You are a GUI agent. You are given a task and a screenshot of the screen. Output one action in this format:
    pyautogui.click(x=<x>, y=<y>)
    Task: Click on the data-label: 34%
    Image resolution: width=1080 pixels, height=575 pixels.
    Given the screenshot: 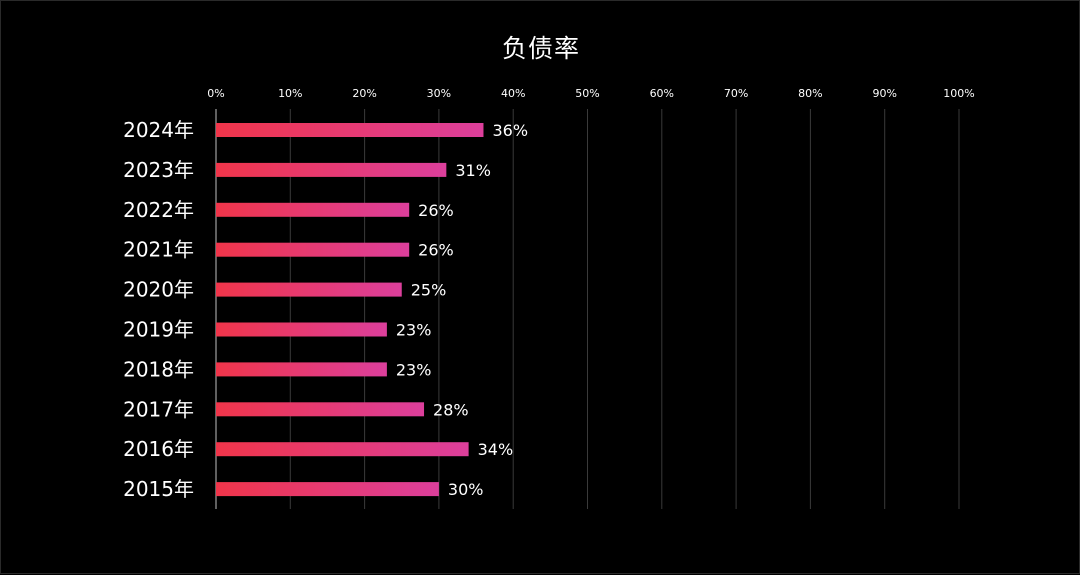 What is the action you would take?
    pyautogui.click(x=496, y=449)
    